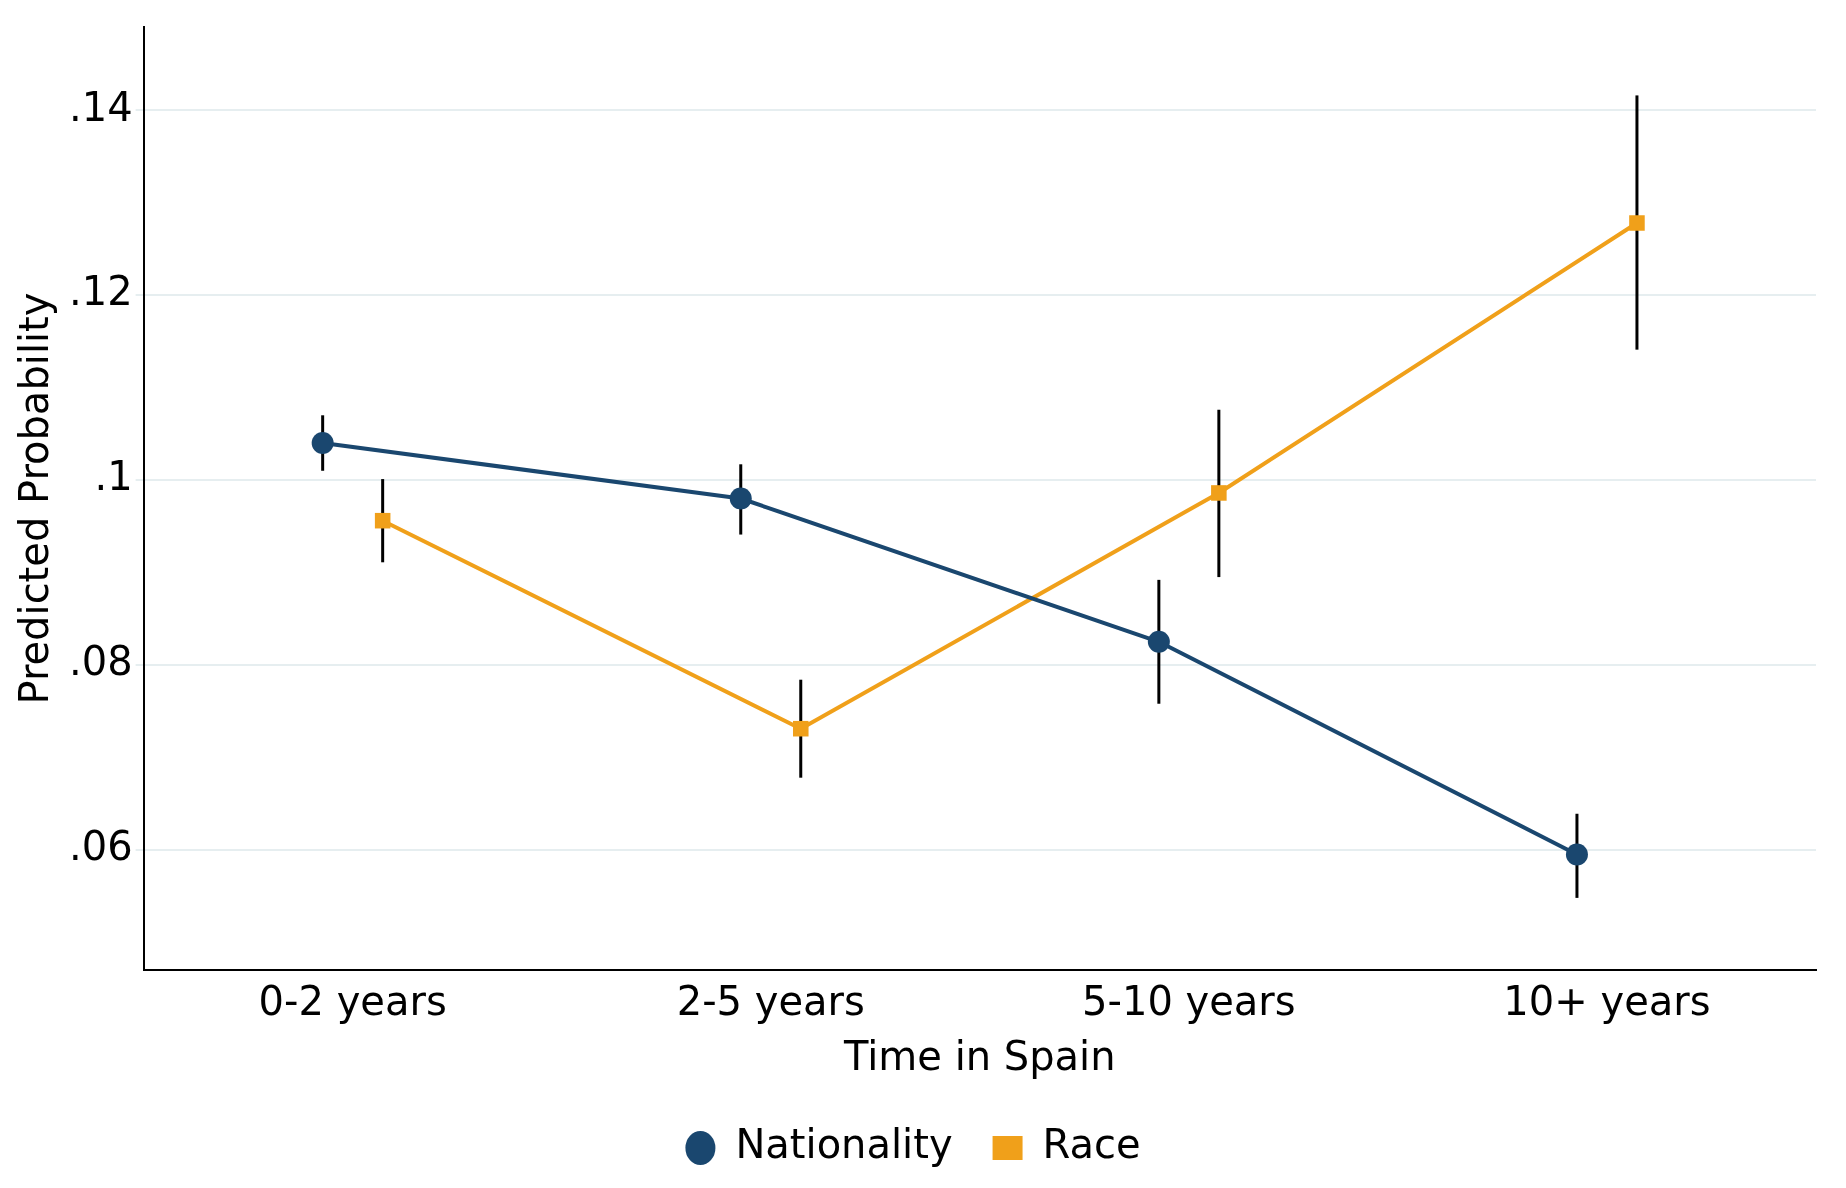  Describe the element at coordinates (1189, 1001) in the screenshot. I see `x-tick-label: 5-10 years` at that location.